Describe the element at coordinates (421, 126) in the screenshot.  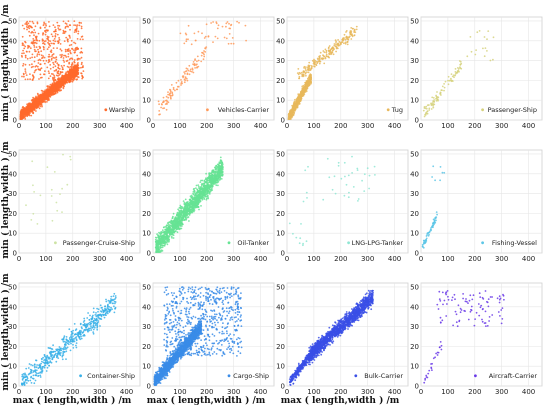
I see `x-tick-label: 0` at that location.